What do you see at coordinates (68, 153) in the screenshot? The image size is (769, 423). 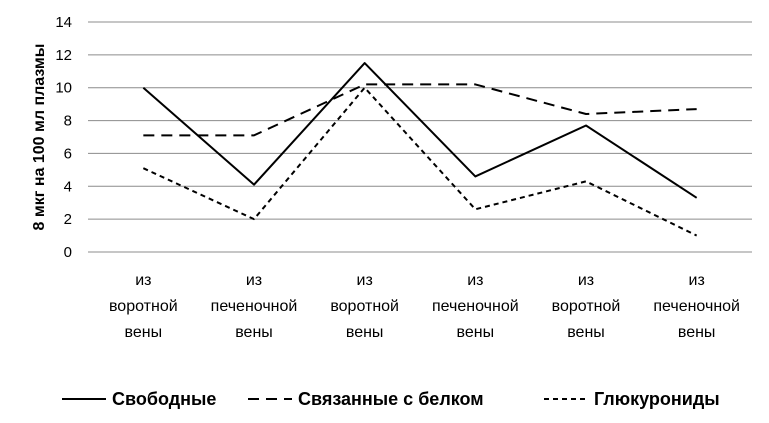 I see `y-tick-label: 6` at bounding box center [68, 153].